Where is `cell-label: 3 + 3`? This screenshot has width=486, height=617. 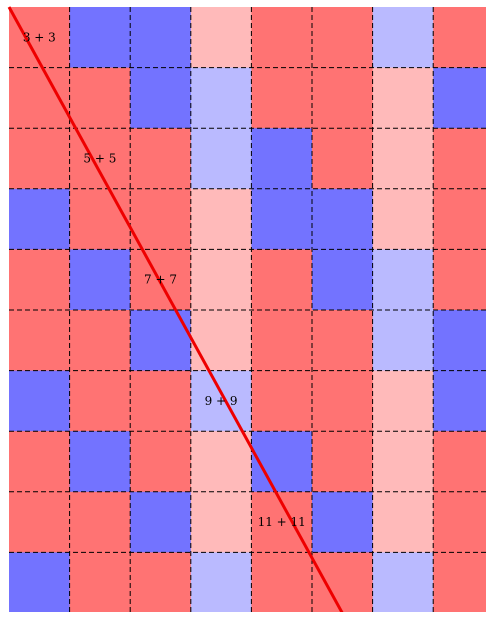
cell-label: 3 + 3 is located at coordinates (39, 37).